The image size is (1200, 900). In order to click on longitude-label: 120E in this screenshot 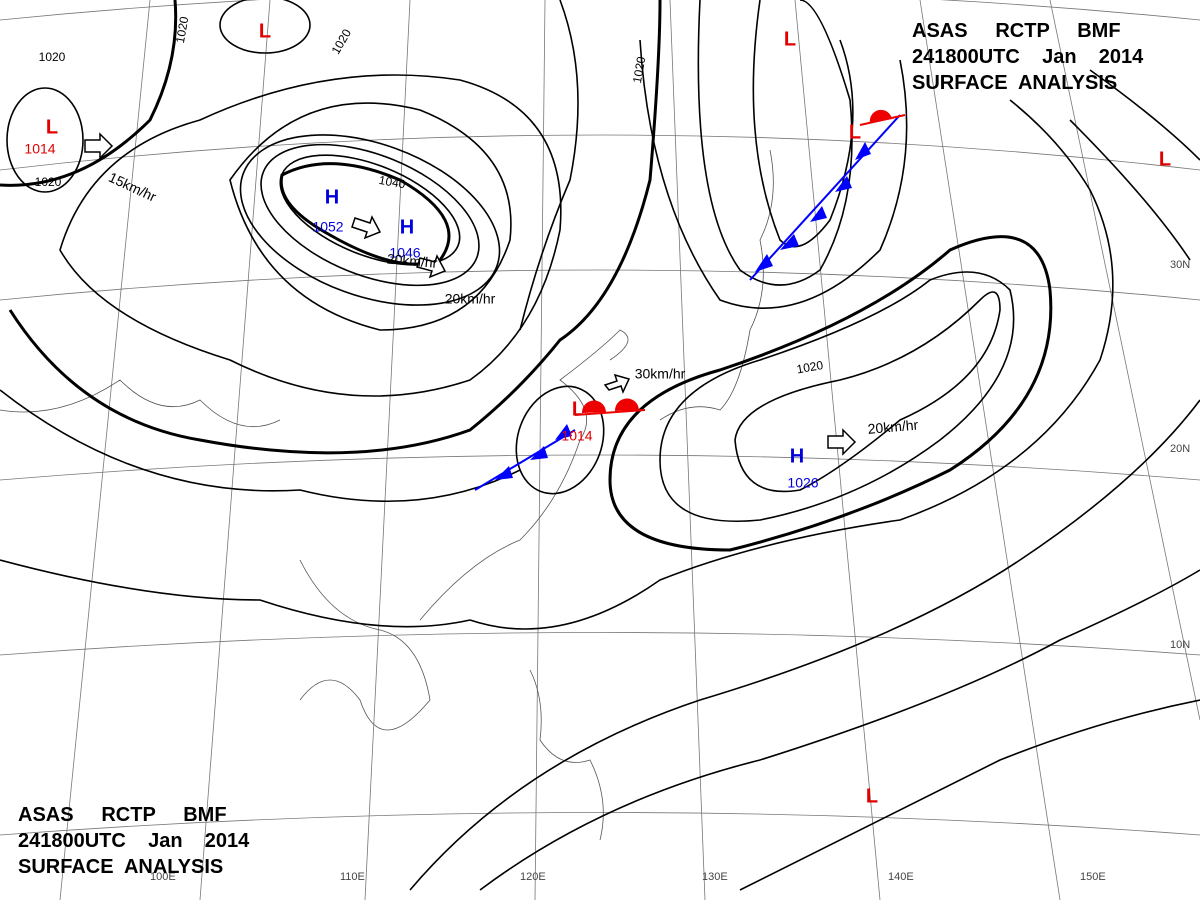, I will do `click(533, 877)`.